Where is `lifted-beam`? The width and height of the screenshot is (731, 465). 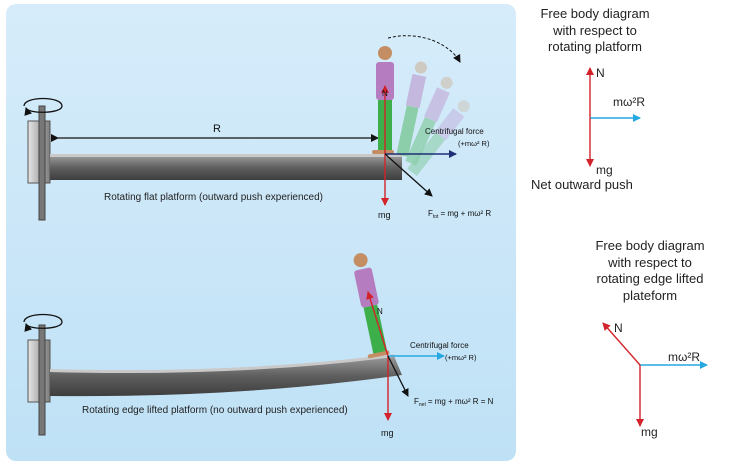
lifted-beam is located at coordinates (226, 376).